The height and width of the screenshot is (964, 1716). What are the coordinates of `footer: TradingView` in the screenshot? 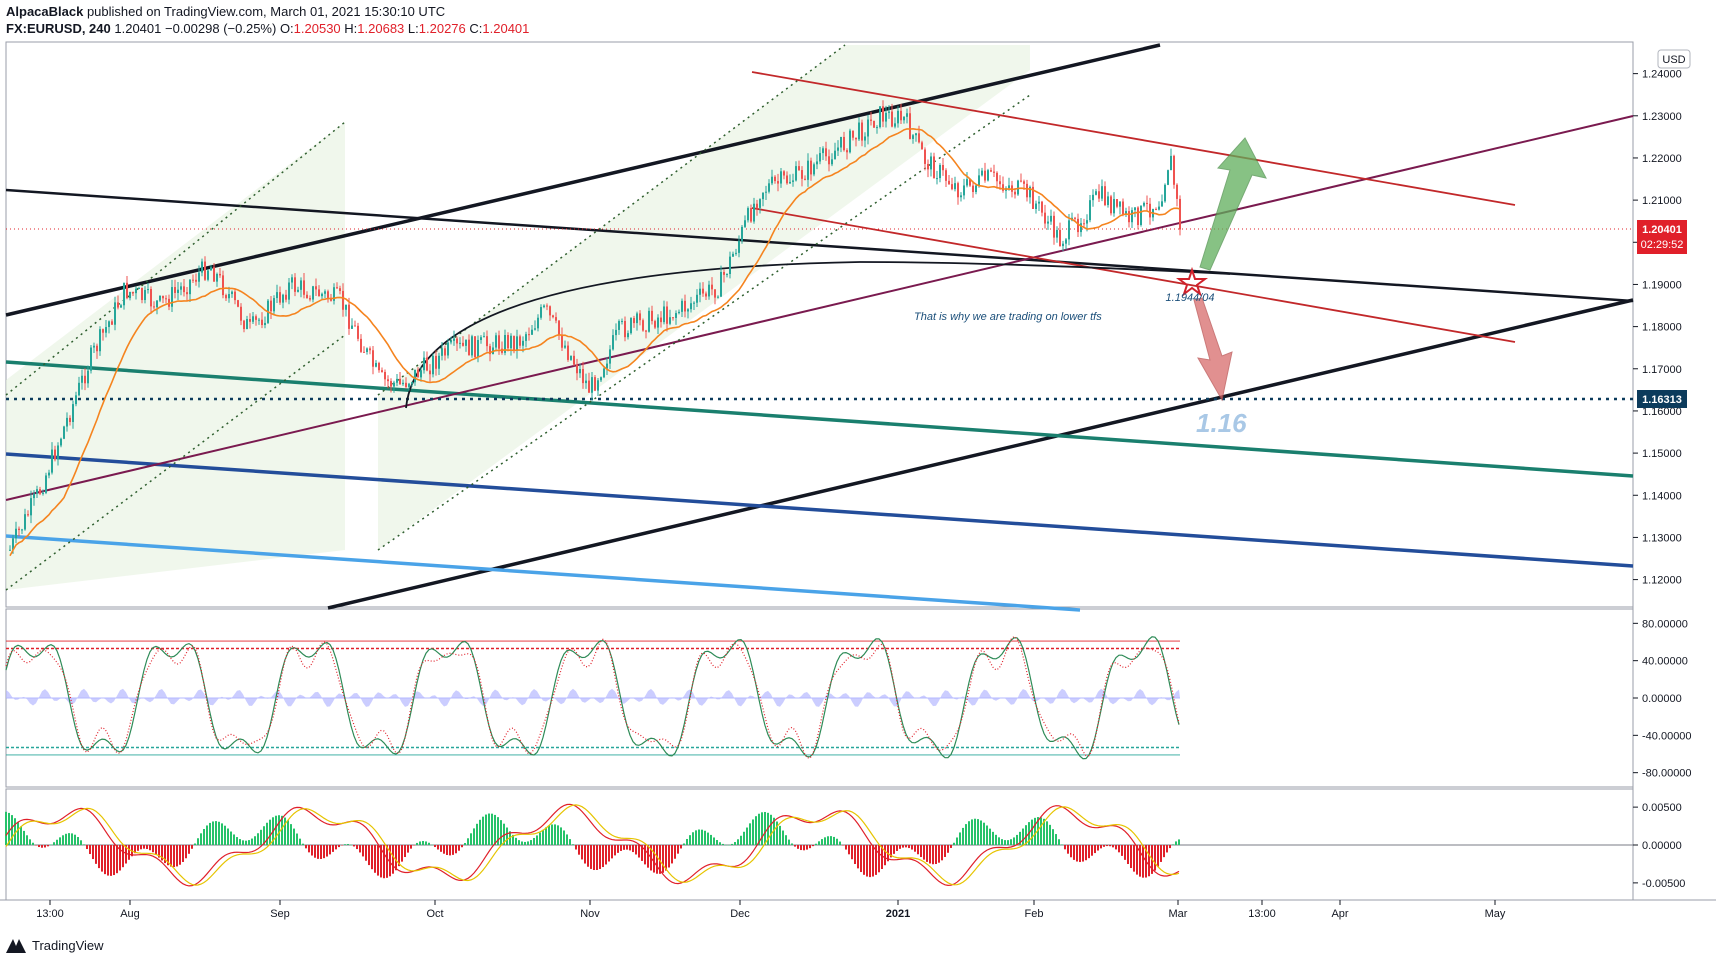 It's located at (55, 945).